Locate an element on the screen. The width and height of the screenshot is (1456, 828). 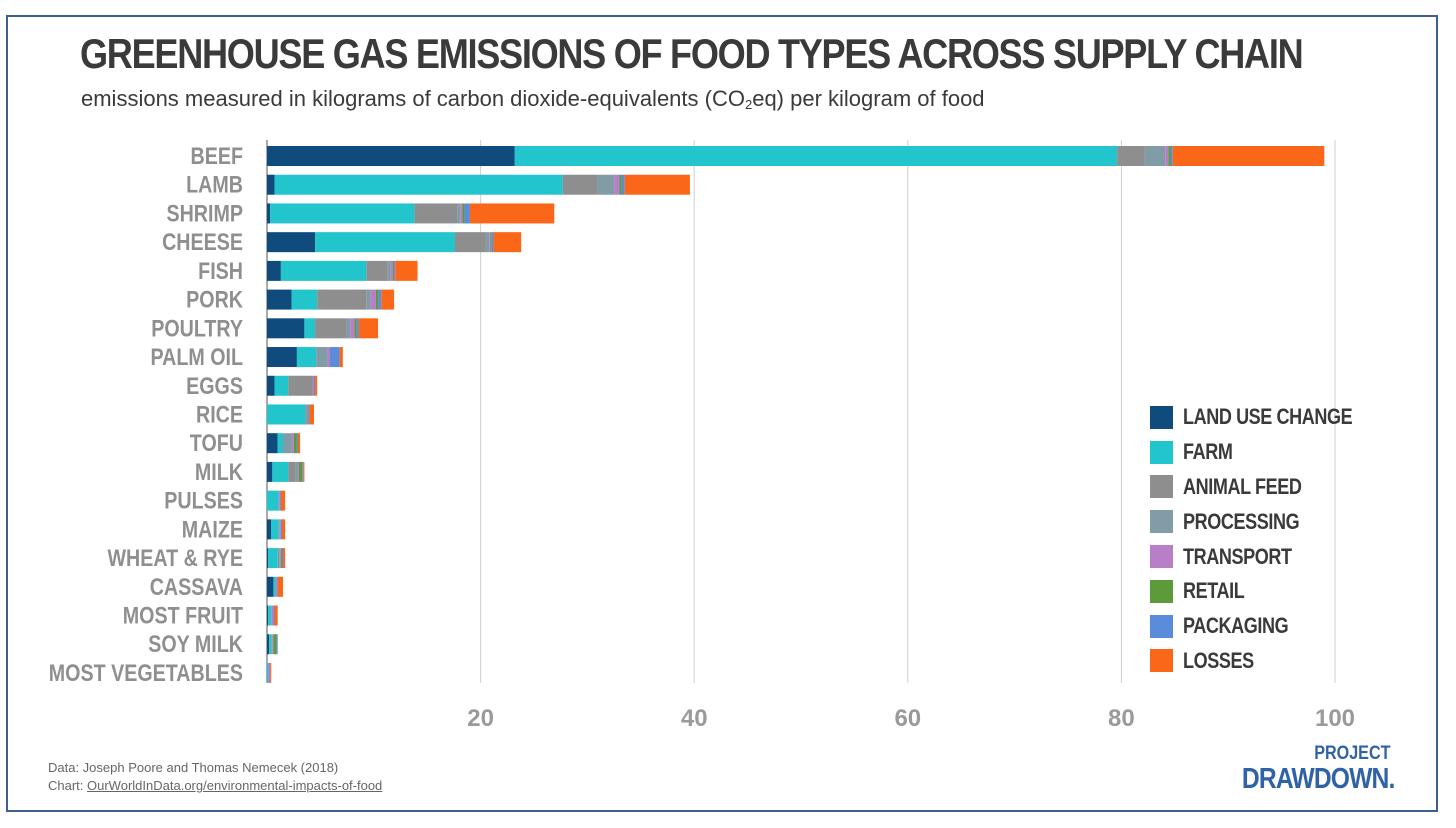
legend-item: LOSSES is located at coordinates (1269, 661).